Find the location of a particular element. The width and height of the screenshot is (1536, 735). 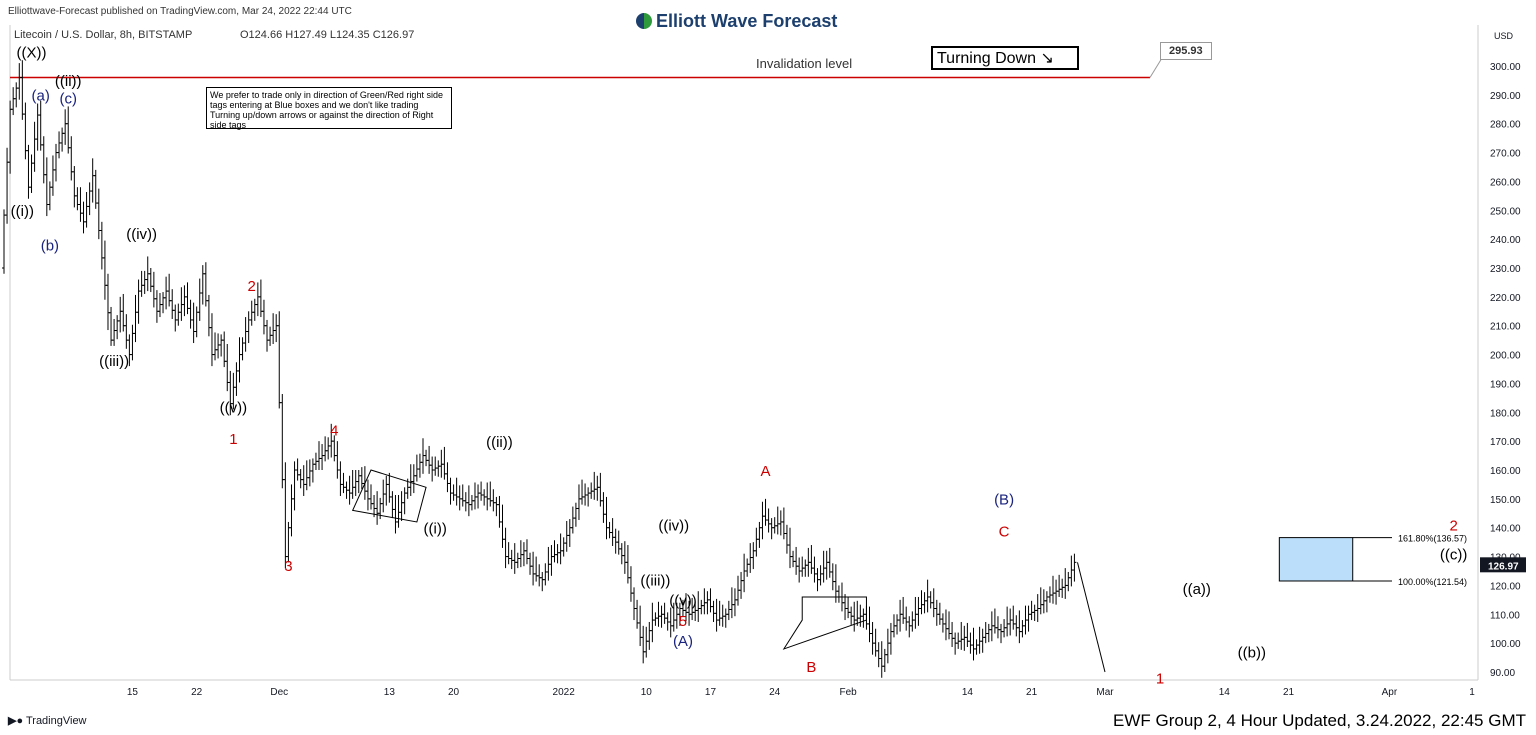

y-tick-label: 90.00 is located at coordinates (1502, 673).